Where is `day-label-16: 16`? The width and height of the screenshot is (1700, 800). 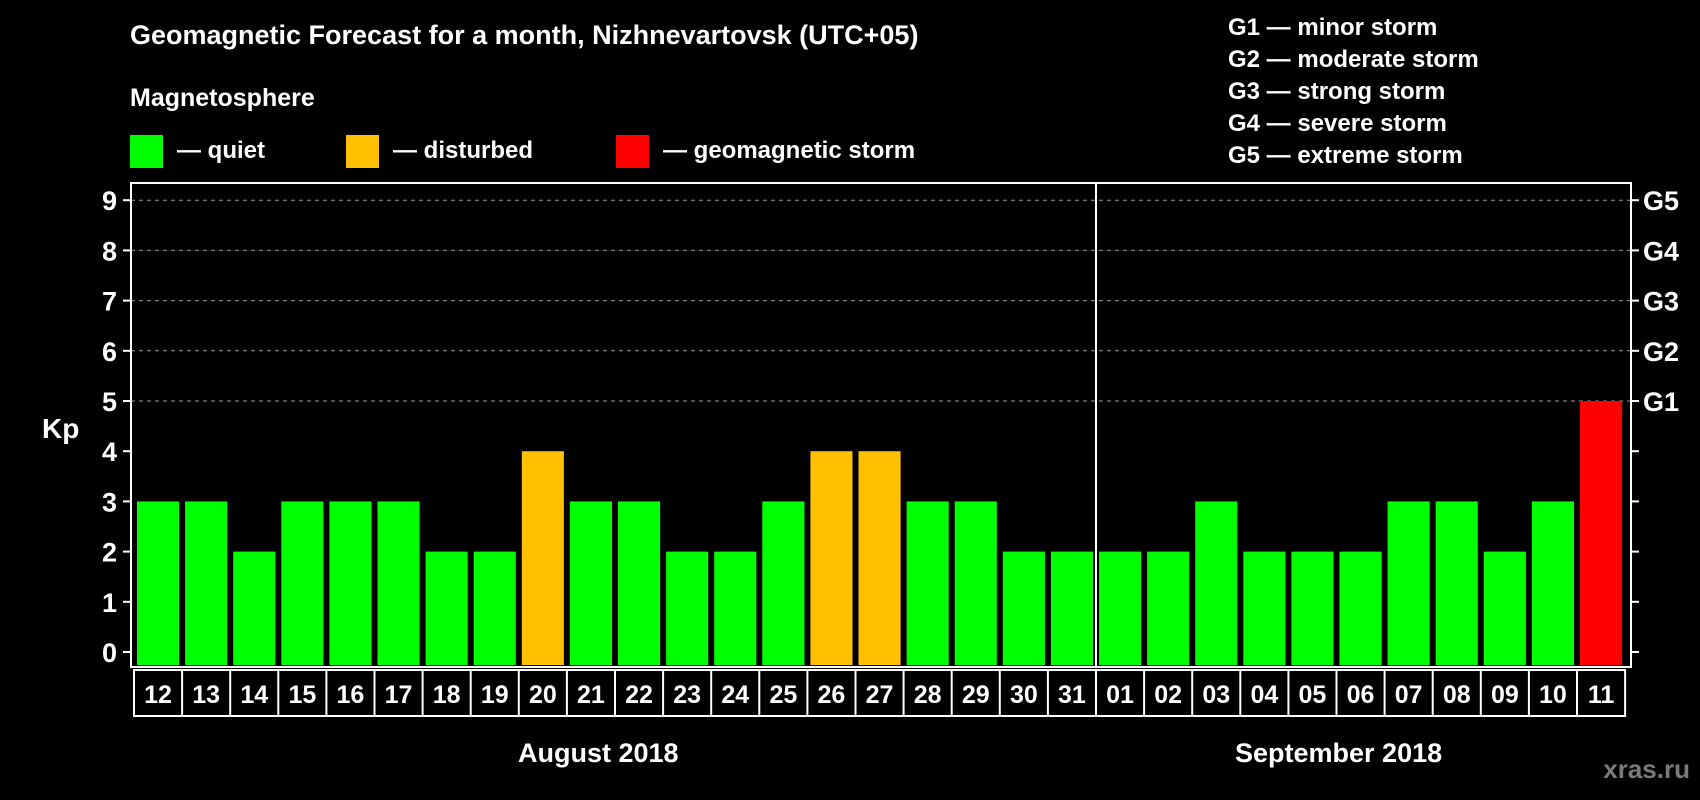
day-label-16: 16 is located at coordinates (351, 695).